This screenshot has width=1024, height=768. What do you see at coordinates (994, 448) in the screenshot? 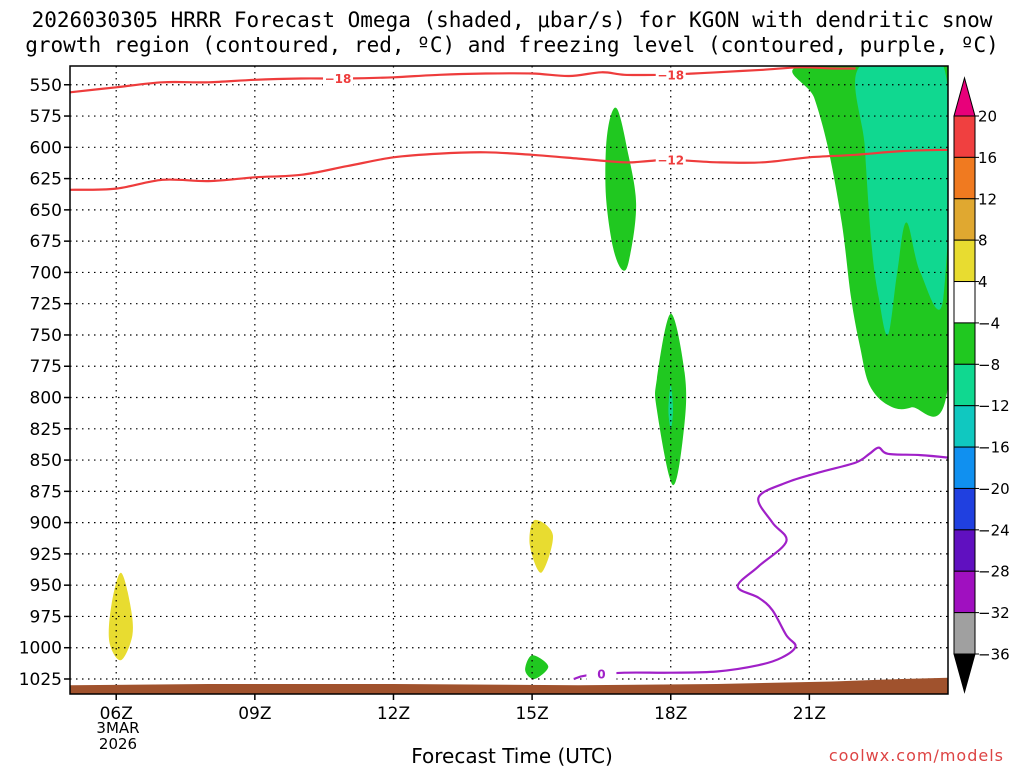
I see `colorbar-label-8: −16` at bounding box center [994, 448].